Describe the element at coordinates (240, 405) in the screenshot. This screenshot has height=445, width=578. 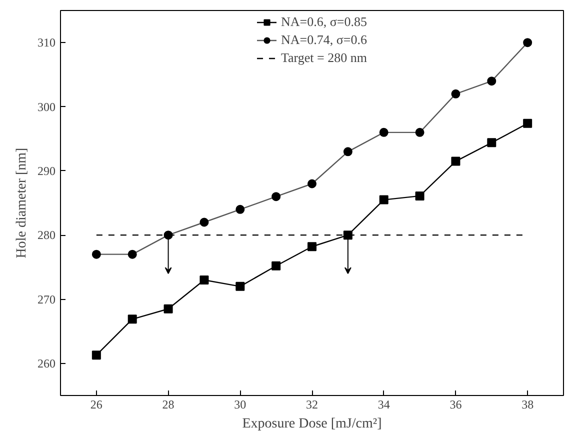
I see `x-tick-label: 30` at that location.